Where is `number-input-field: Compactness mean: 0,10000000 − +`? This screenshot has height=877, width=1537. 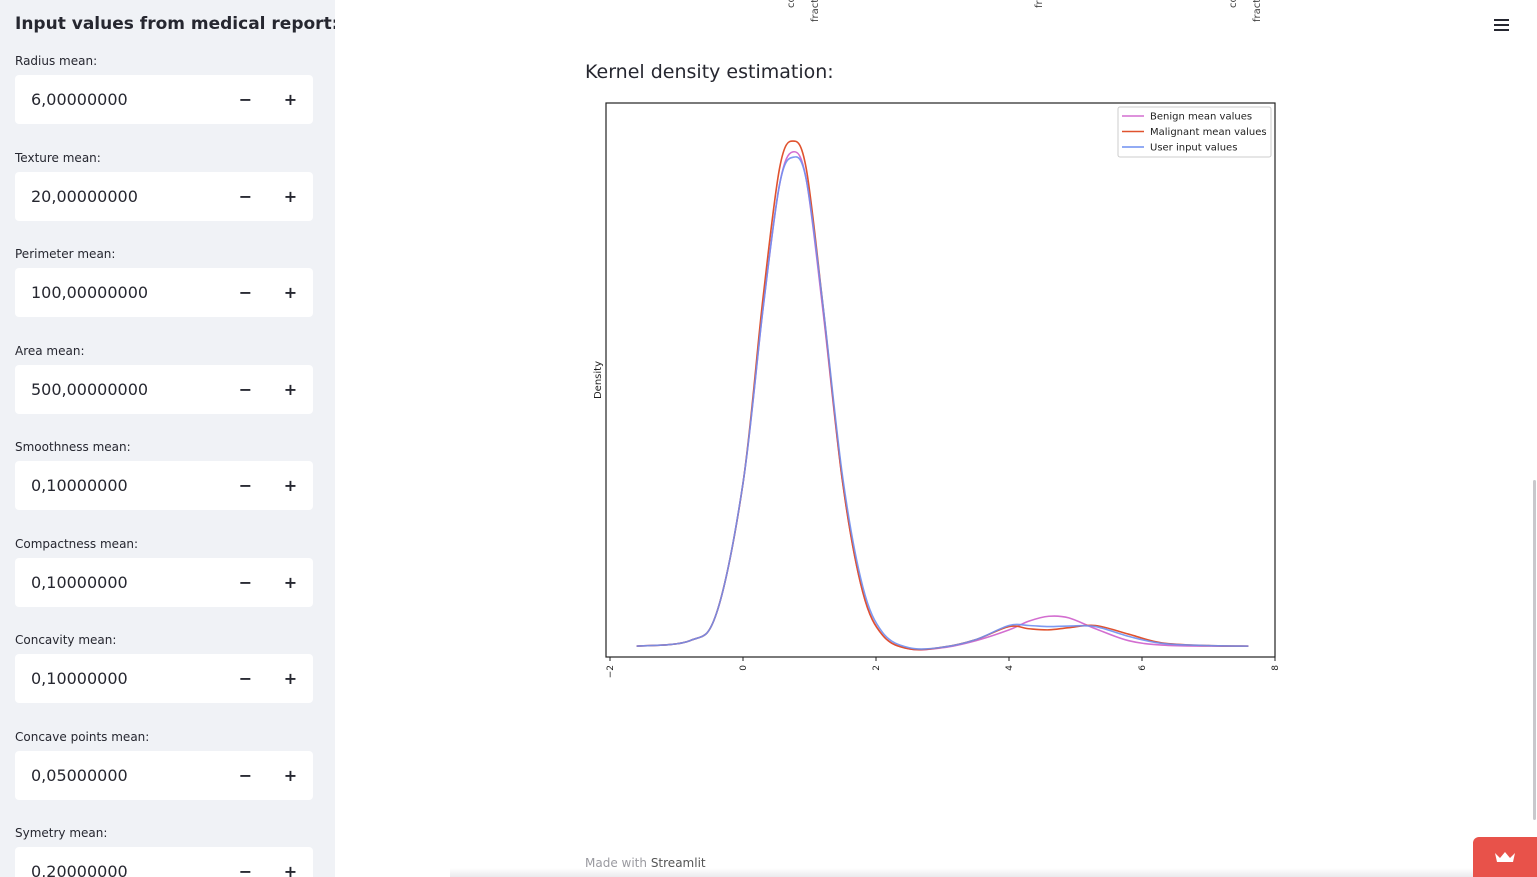
number-input-field: Compactness mean: 0,10000000 − + is located at coordinates (164, 571).